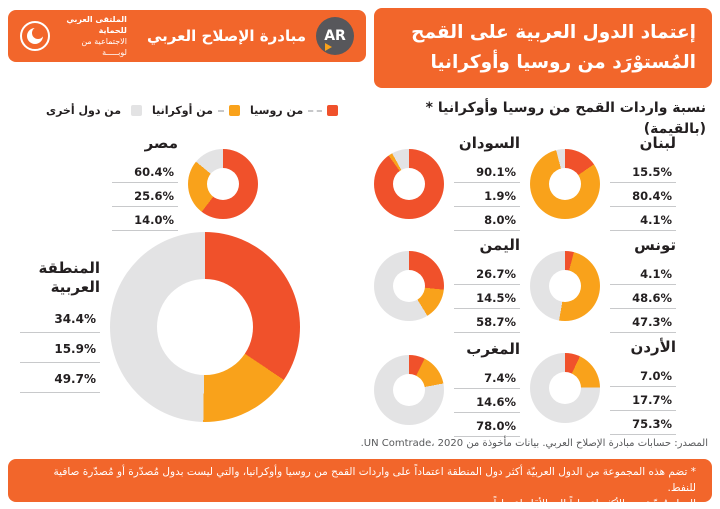 This screenshot has height=509, width=720. What do you see at coordinates (69, 277) in the screenshot?
I see `country-name: المنطقة العربية` at bounding box center [69, 277].